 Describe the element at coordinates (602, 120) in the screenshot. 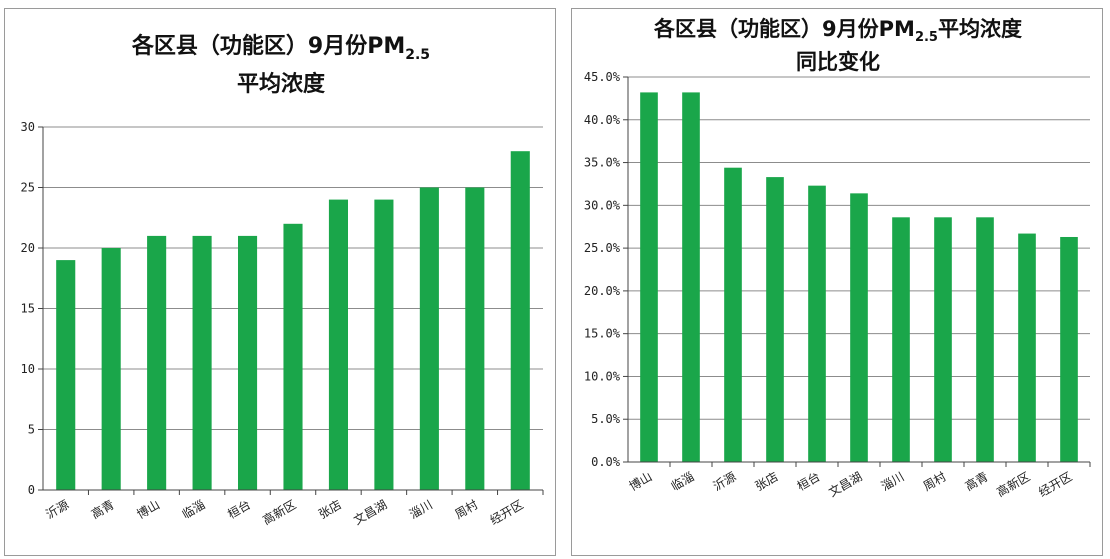

I see `y-tick-label: 40.0%` at that location.